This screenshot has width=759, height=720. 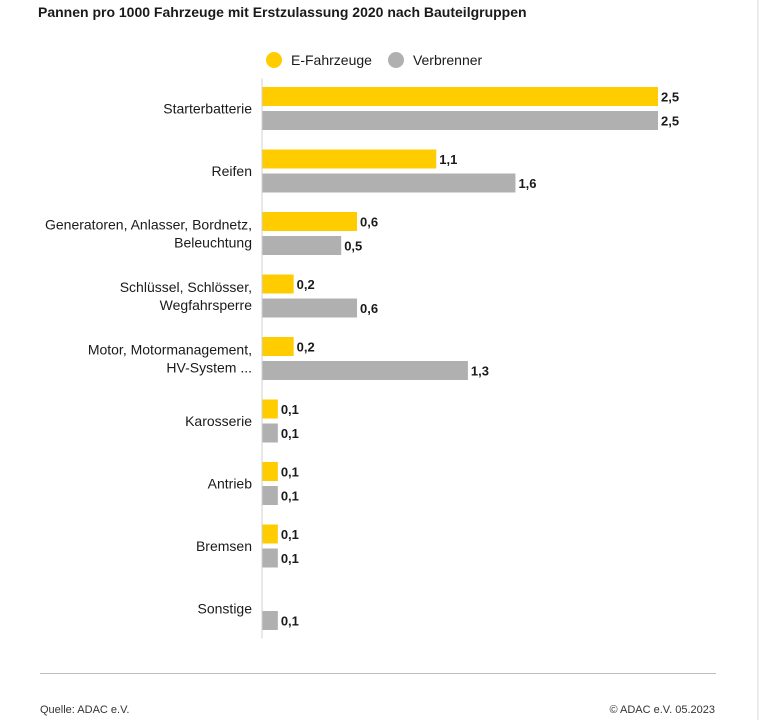 What do you see at coordinates (447, 60) in the screenshot?
I see `legend-label-verbrenner: Verbrenner` at bounding box center [447, 60].